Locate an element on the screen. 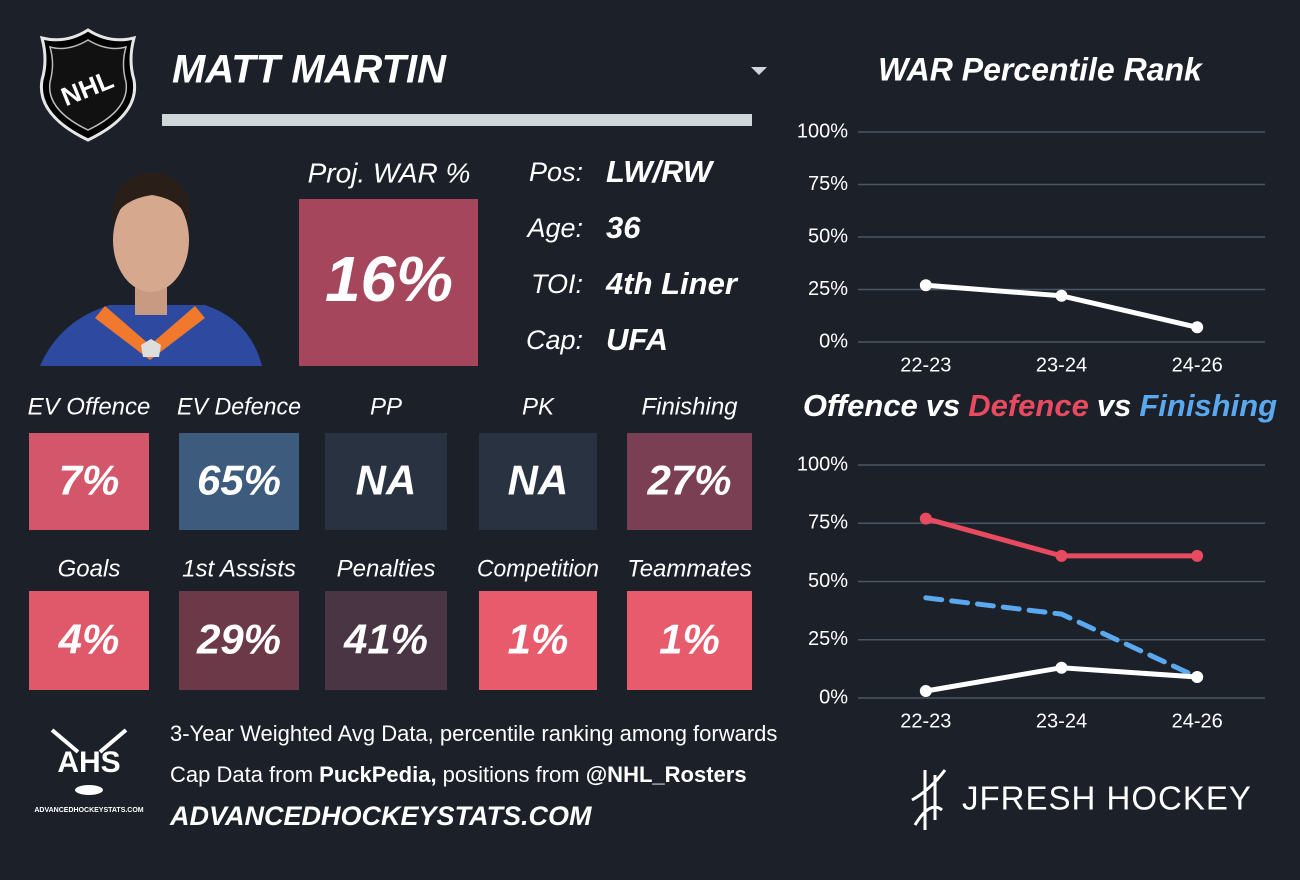 Image resolution: width=1300 pixels, height=880 pixels. ahs-logo: AHS ADVANCEDHOCKEYSTATS.COM is located at coordinates (89, 771).